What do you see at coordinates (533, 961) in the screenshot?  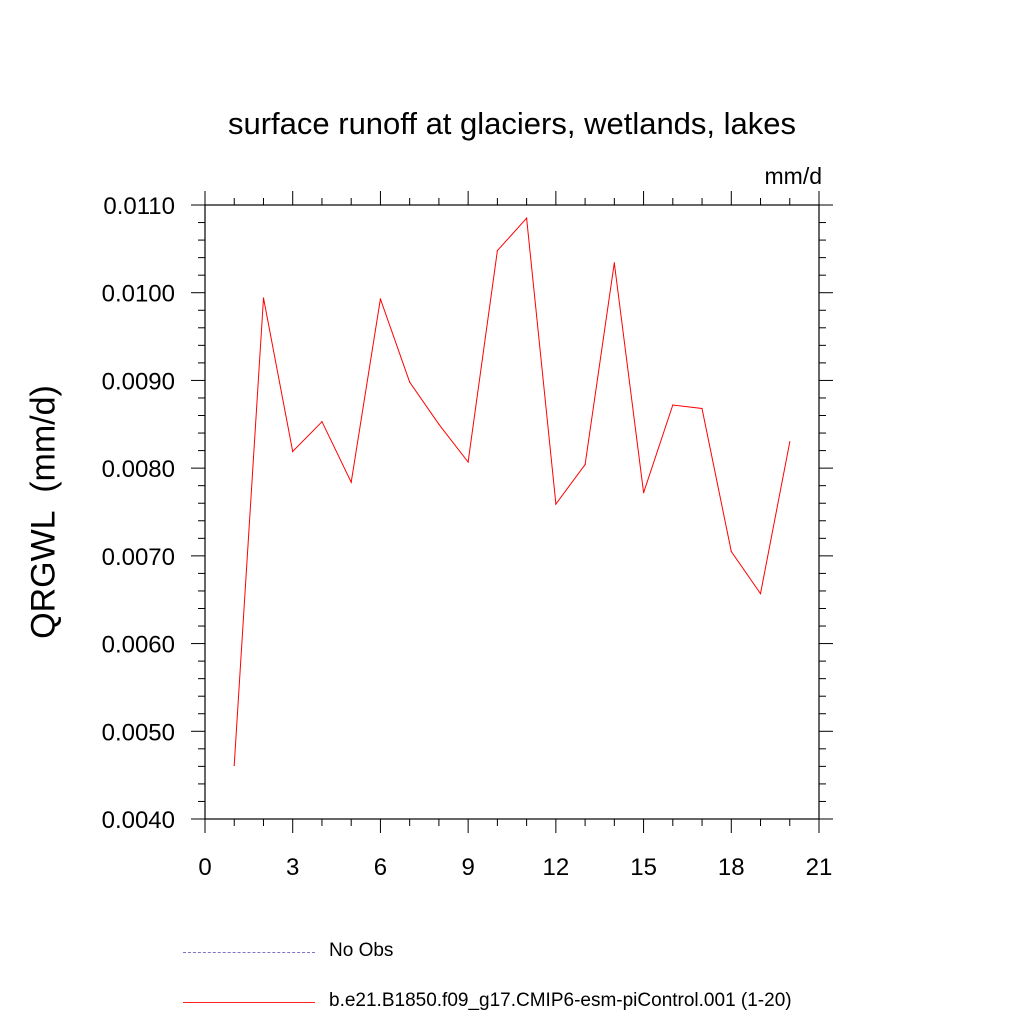 I see `legend-item-no-obs: No Obs` at bounding box center [533, 961].